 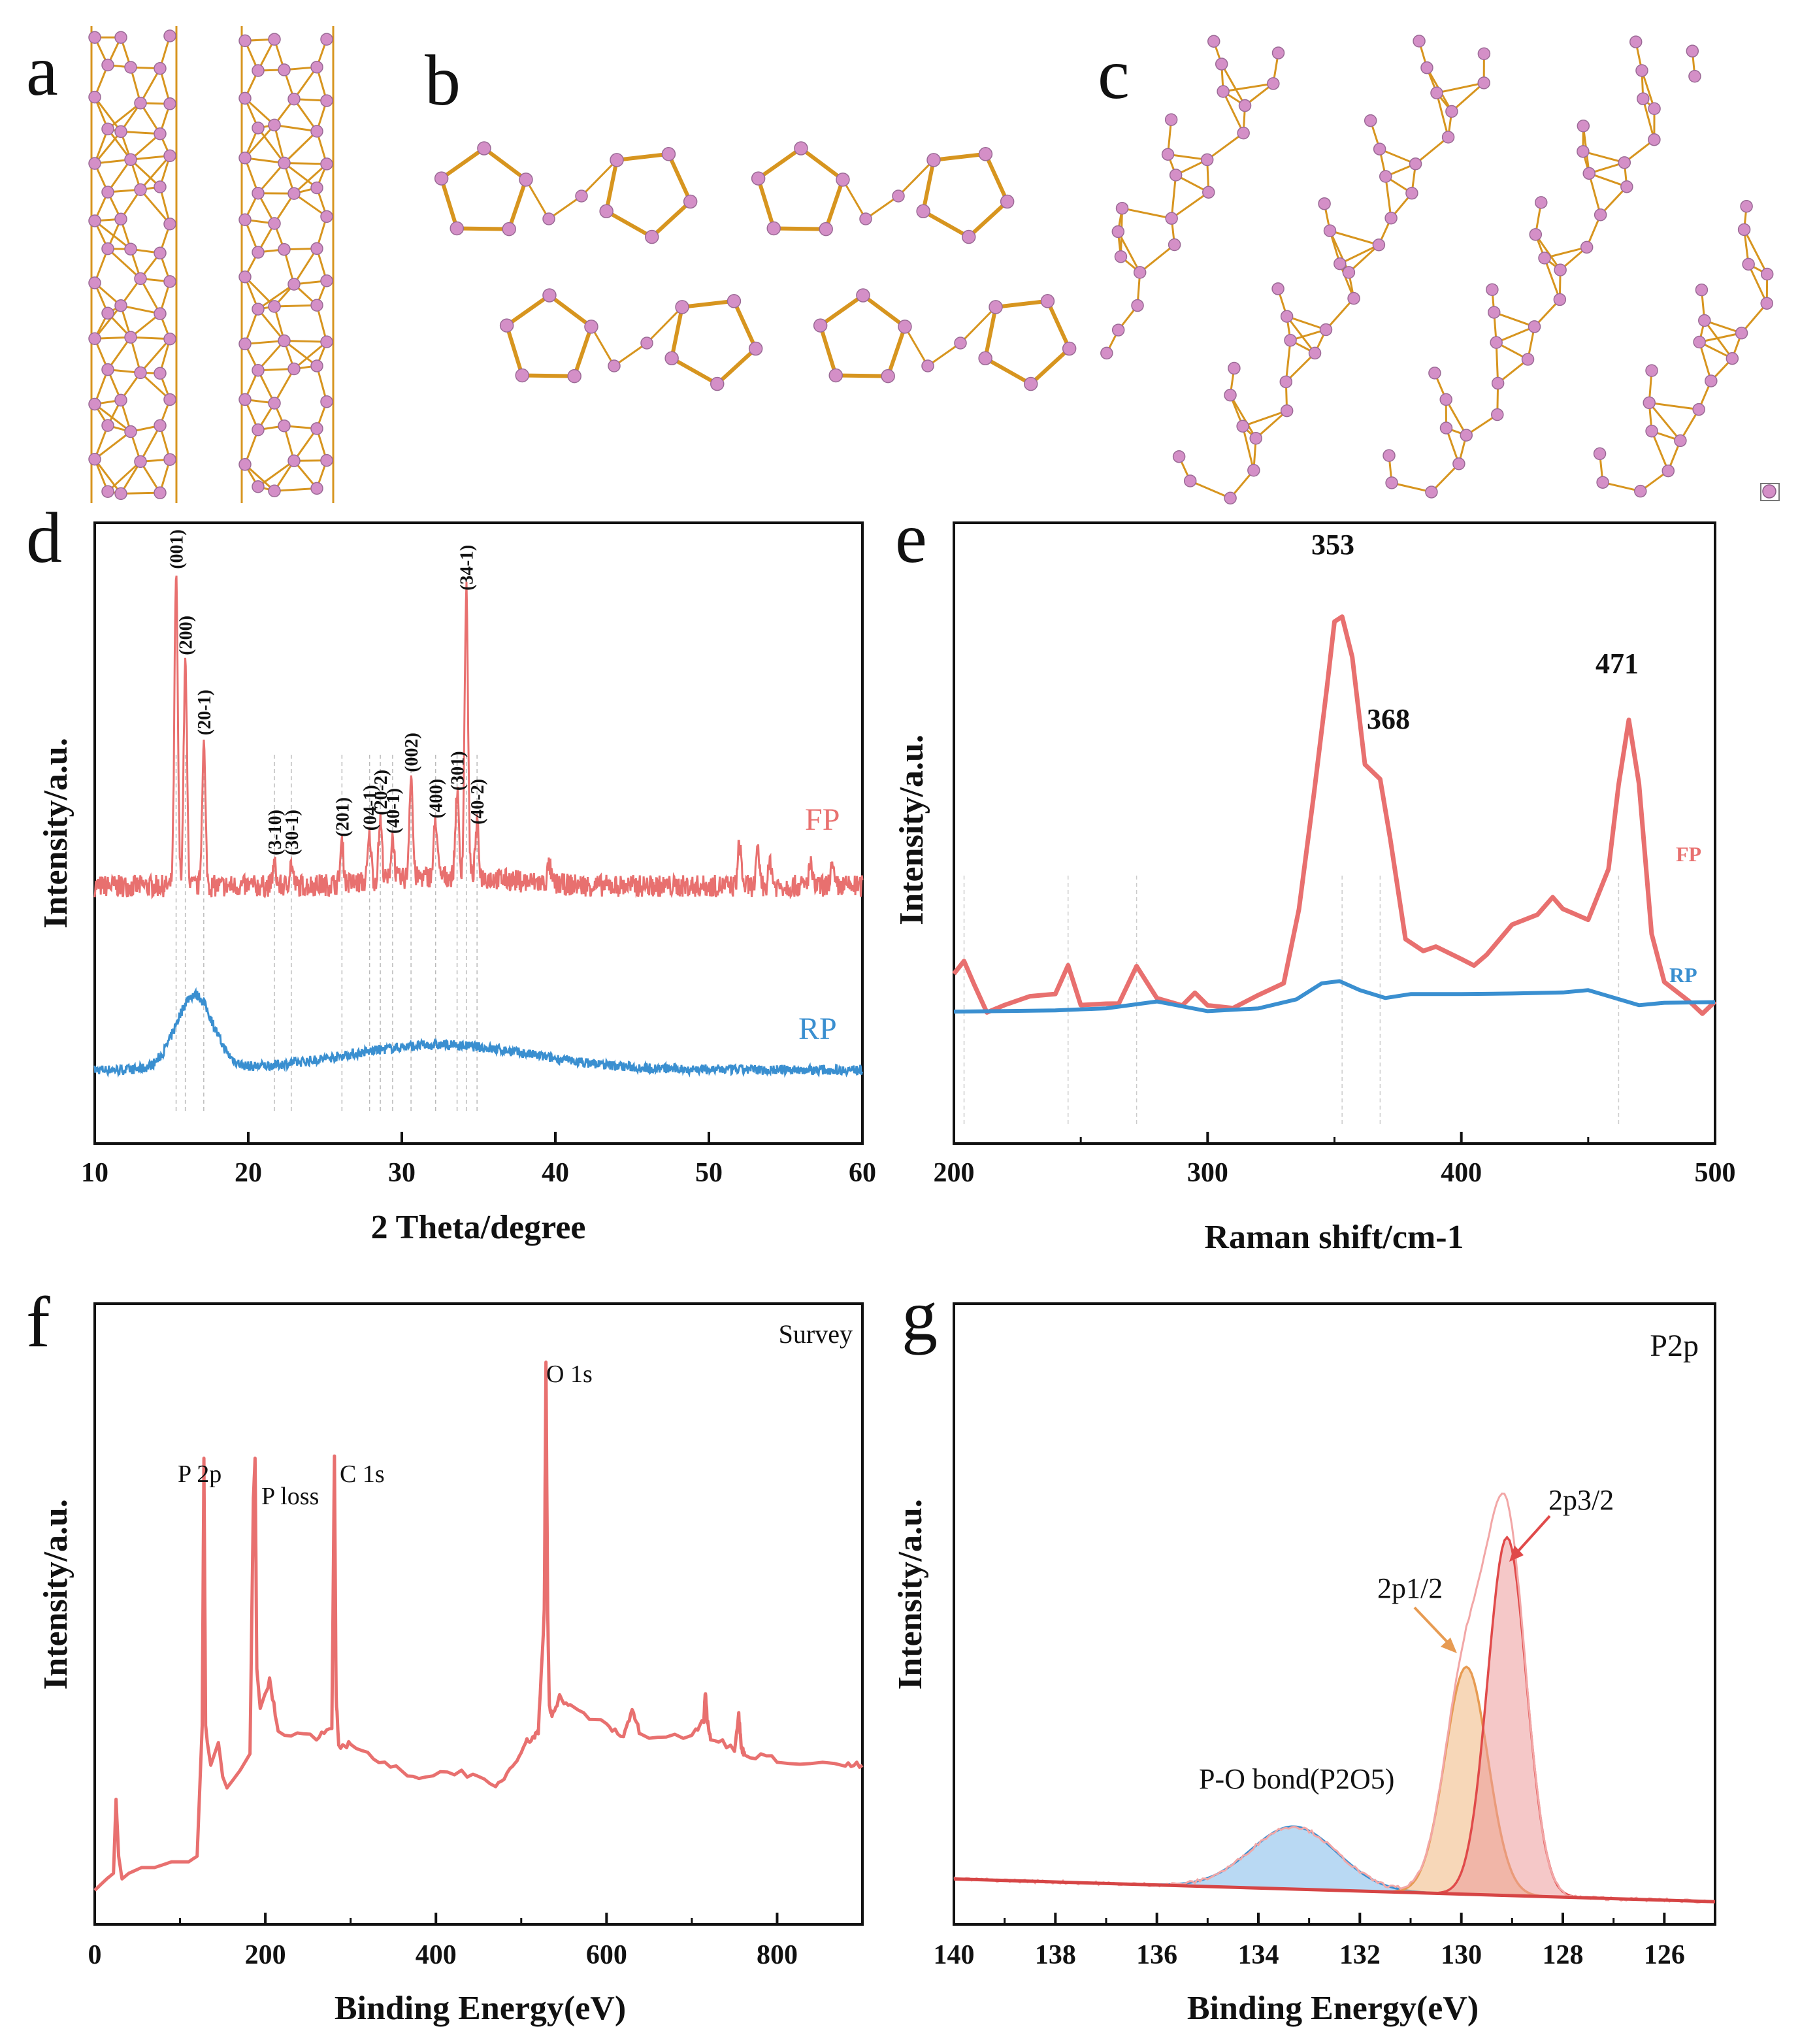 I want to click on x-tick-label: 30, so click(x=402, y=1173).